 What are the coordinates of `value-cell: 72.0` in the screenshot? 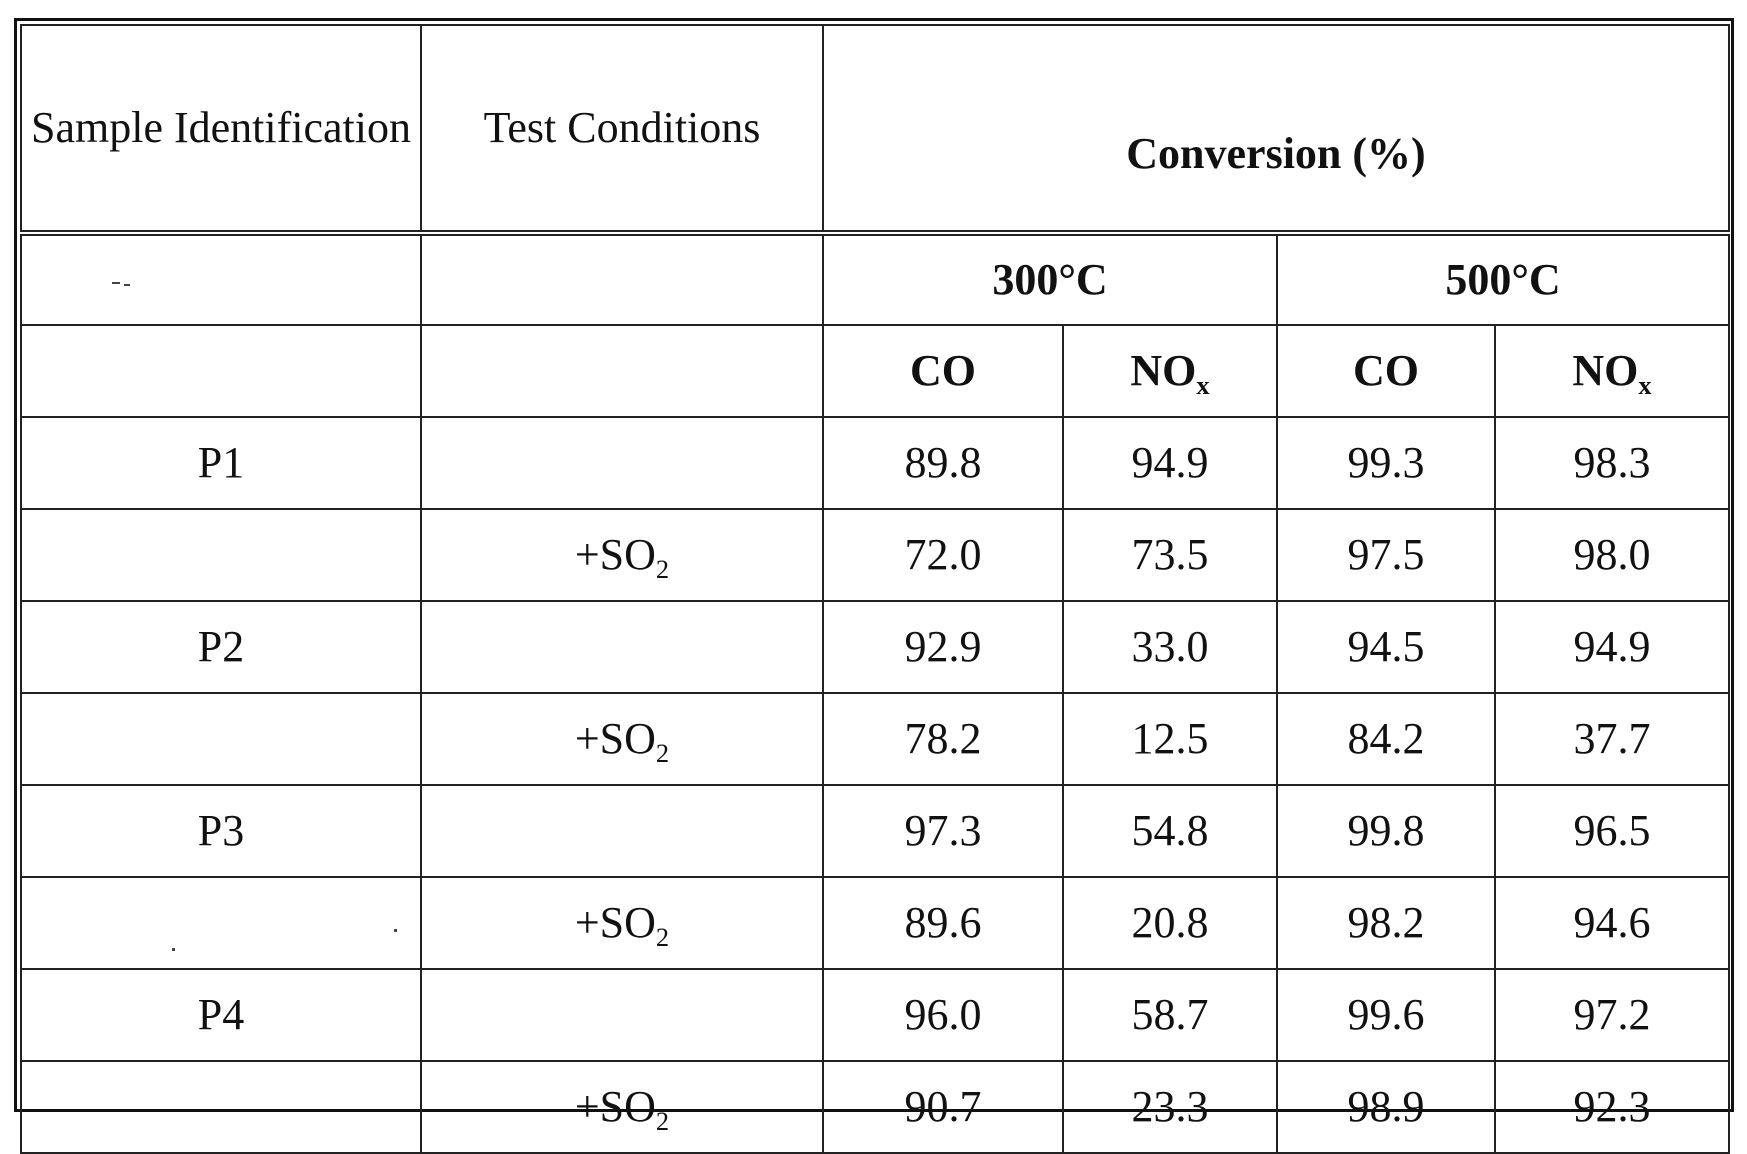 It's located at (943, 555).